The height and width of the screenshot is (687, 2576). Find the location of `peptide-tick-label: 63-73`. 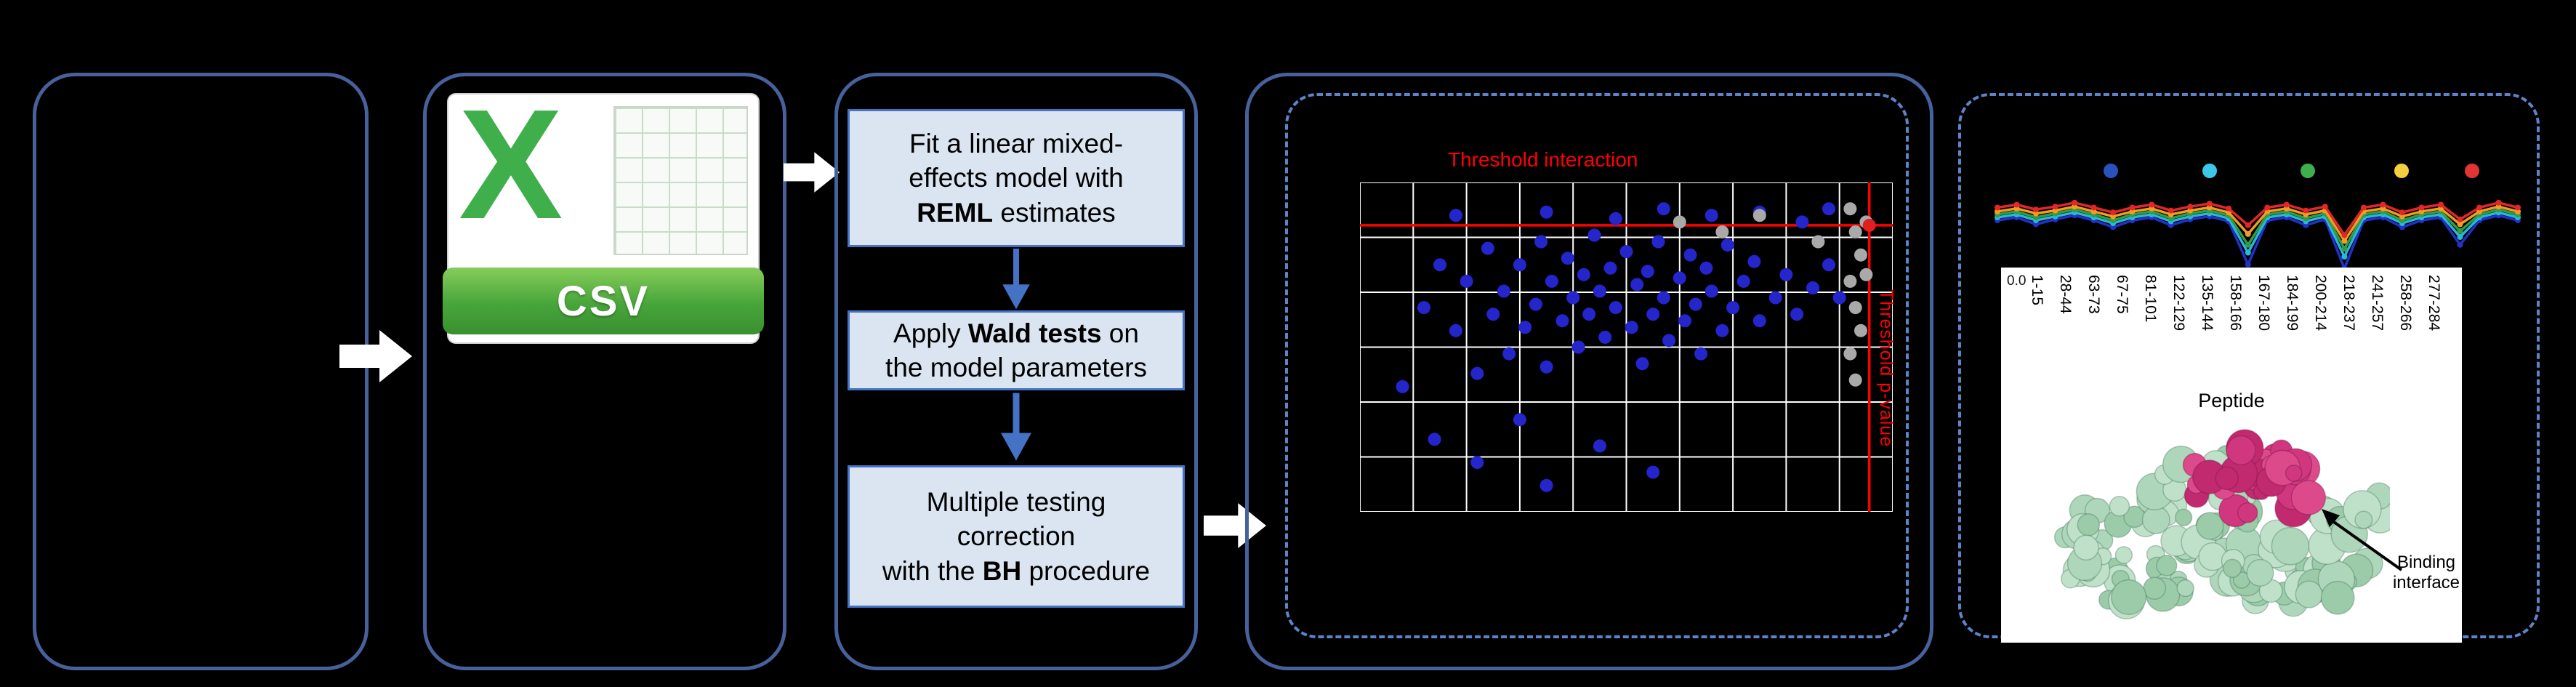

peptide-tick-label: 63-73 is located at coordinates (2093, 294).